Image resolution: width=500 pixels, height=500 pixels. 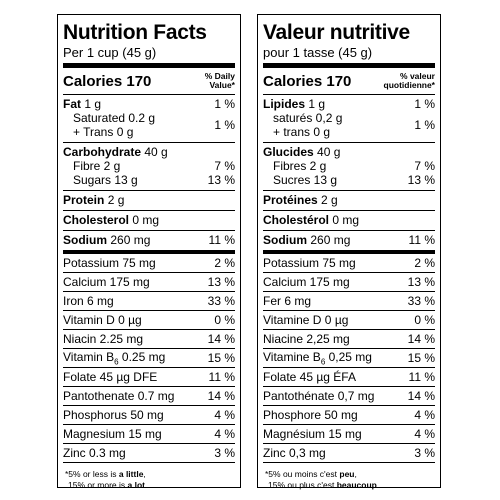 What do you see at coordinates (106, 282) in the screenshot?
I see `mineral-name: Calcium 175 mg` at bounding box center [106, 282].